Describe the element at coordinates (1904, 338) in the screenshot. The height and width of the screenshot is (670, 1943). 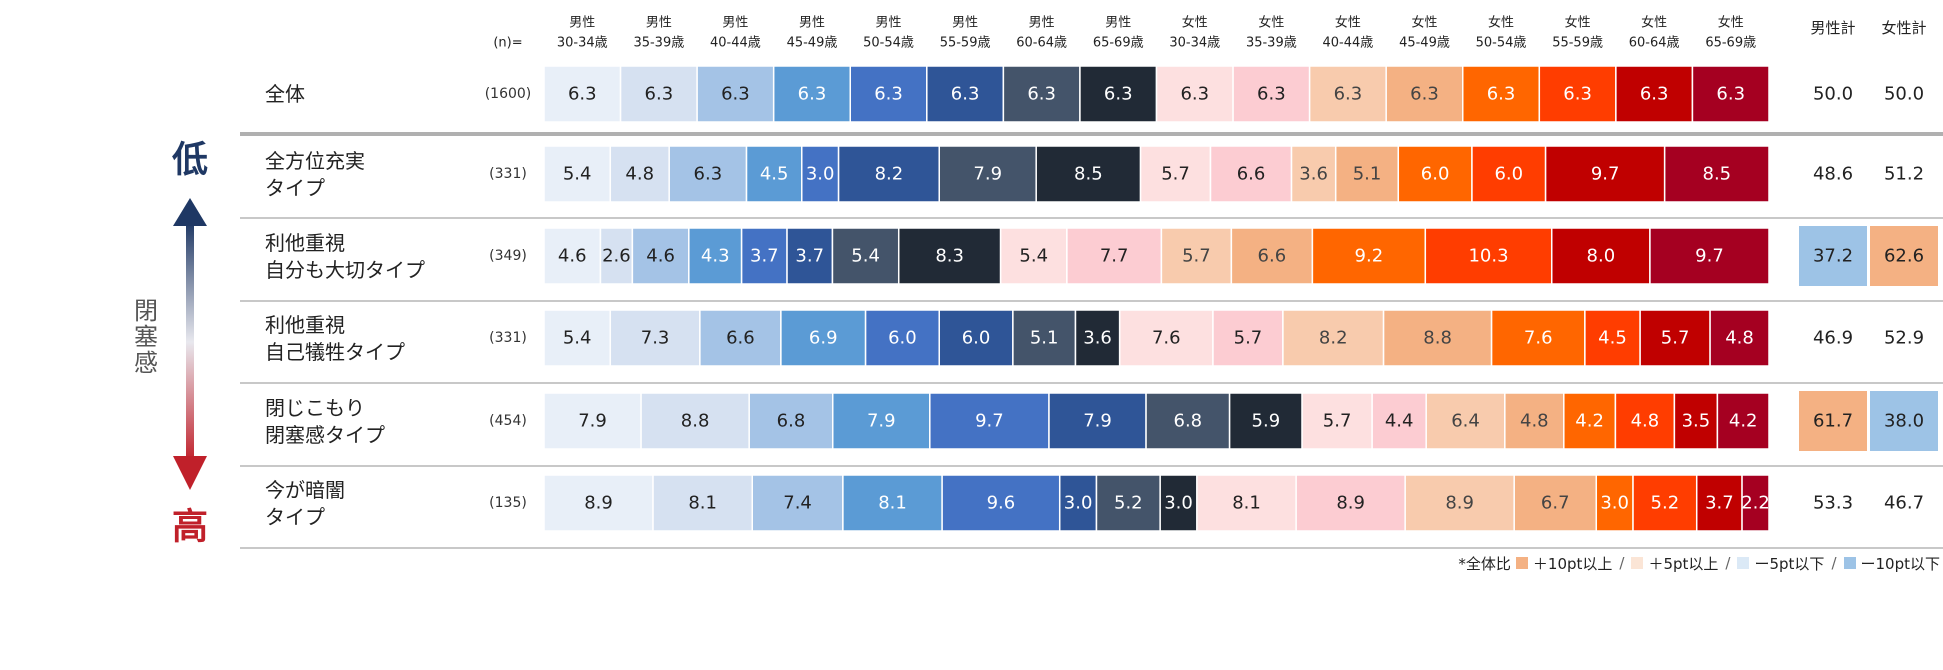
I see `total-female: 52.9` at that location.